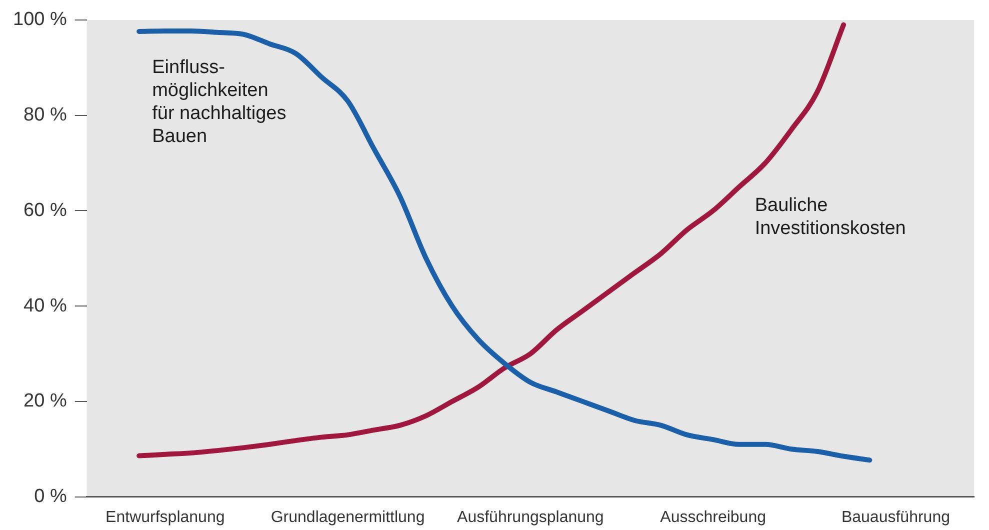  Describe the element at coordinates (530, 517) in the screenshot. I see `x-tick-label: Ausführungsplanung` at that location.